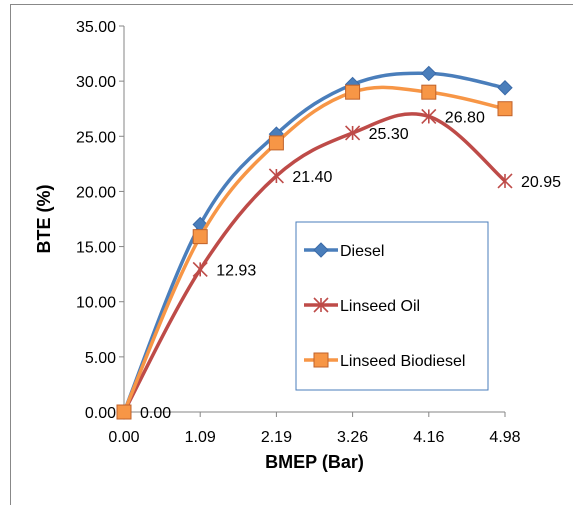  Describe the element at coordinates (44, 219) in the screenshot. I see `y-axis-title: BTE (%)` at that location.